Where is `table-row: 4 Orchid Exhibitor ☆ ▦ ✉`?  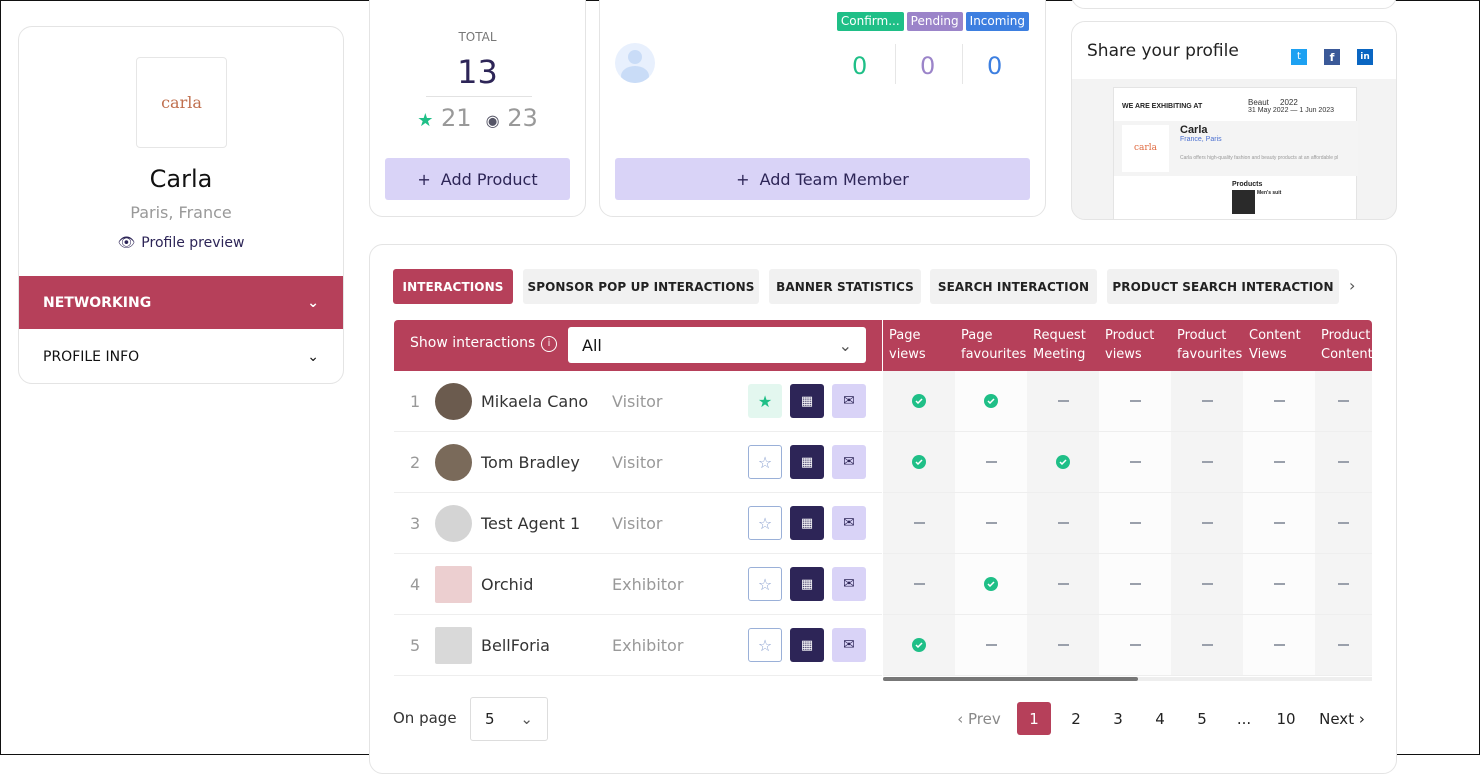
table-row: 4 Orchid Exhibitor ☆ ▦ ✉ is located at coordinates (638, 584).